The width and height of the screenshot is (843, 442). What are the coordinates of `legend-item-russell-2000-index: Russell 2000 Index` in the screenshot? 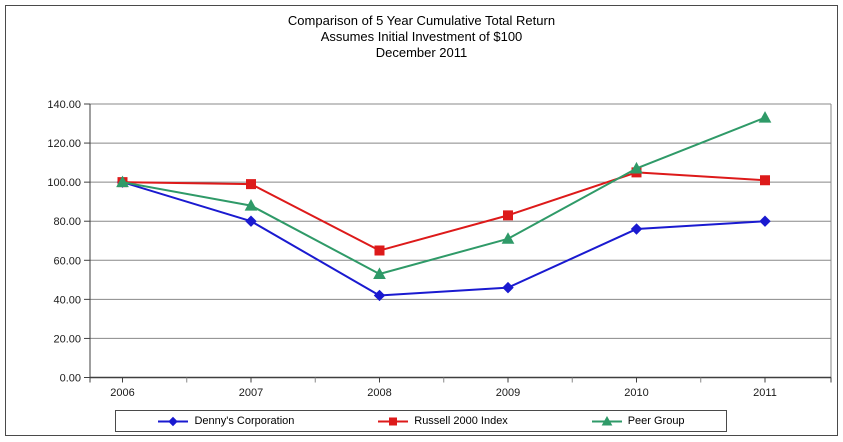 It's located at (442, 421).